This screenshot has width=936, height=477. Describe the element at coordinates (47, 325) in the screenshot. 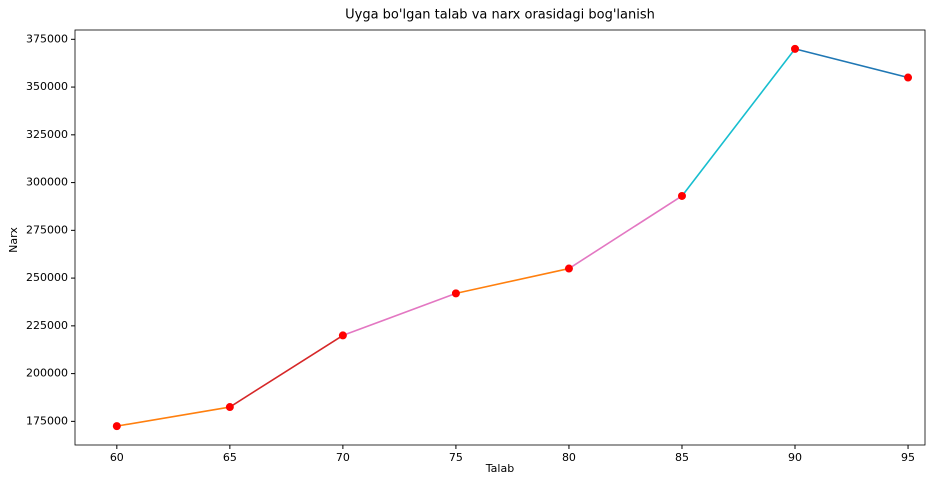

I see `y-tick-label: 225000` at that location.